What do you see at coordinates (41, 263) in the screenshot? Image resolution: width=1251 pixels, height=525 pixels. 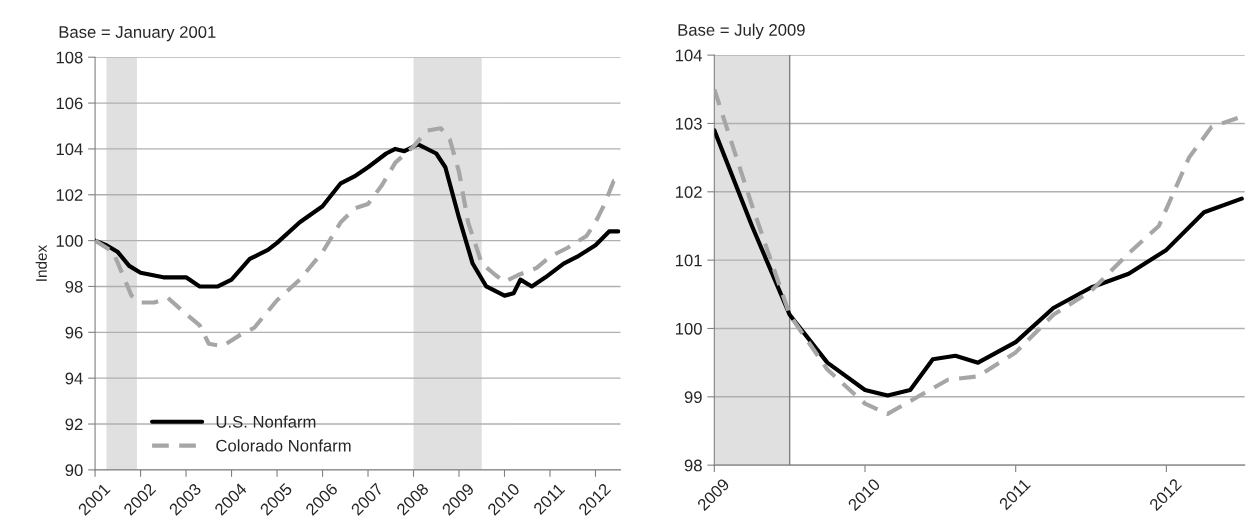 I see `y-axis-title: Index` at bounding box center [41, 263].